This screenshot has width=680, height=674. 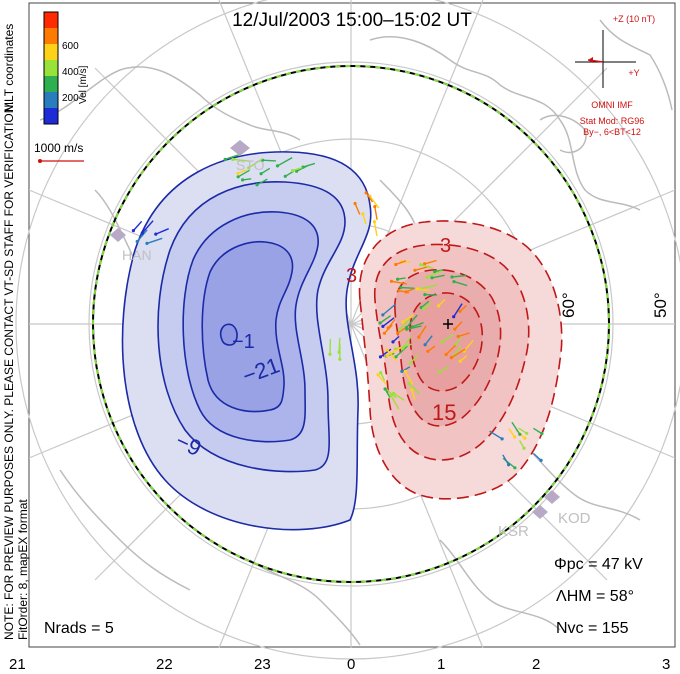 What do you see at coordinates (79, 628) in the screenshot?
I see `stat-n-rads: Nrads = 5` at bounding box center [79, 628].